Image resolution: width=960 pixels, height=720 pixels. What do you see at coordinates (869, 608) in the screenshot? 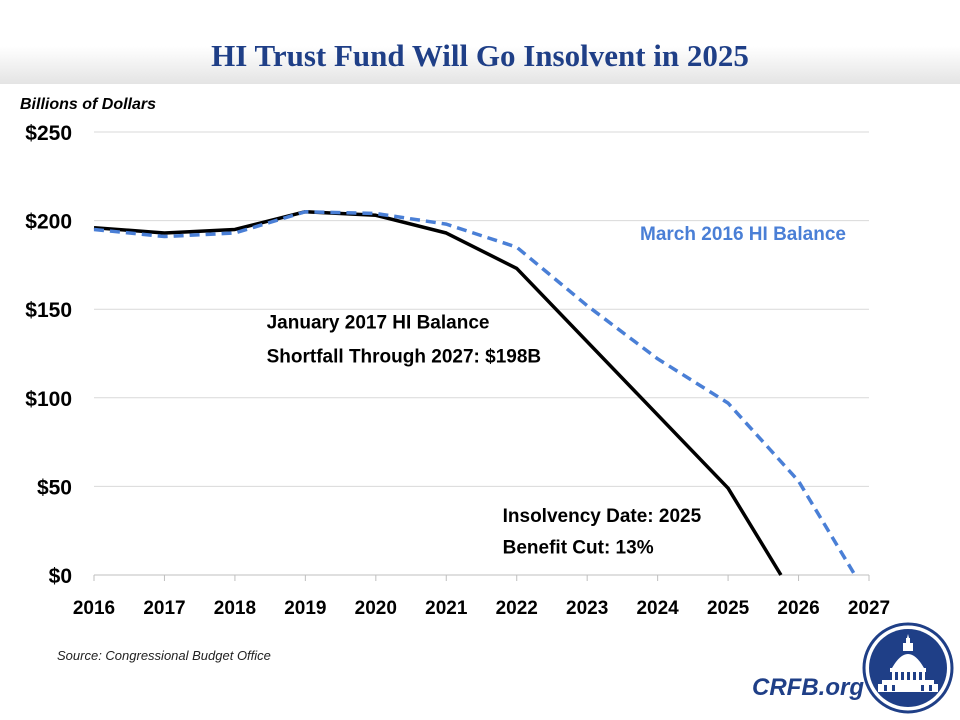
I see `x-tick-label: 2027` at bounding box center [869, 608].